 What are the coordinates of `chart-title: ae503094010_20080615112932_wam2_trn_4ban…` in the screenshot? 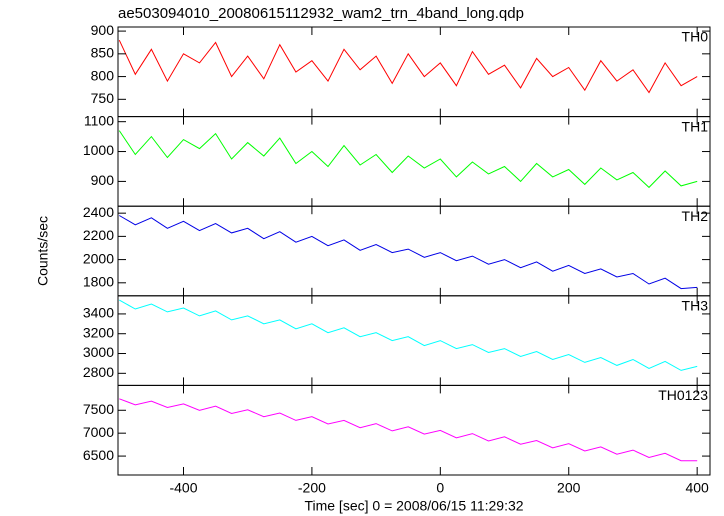 It's located at (321, 13).